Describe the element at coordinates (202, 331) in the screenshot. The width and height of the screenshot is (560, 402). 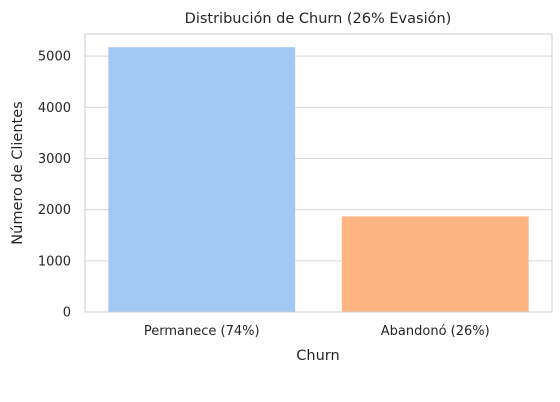
I see `x-tick-label: Permanece (74%)` at that location.